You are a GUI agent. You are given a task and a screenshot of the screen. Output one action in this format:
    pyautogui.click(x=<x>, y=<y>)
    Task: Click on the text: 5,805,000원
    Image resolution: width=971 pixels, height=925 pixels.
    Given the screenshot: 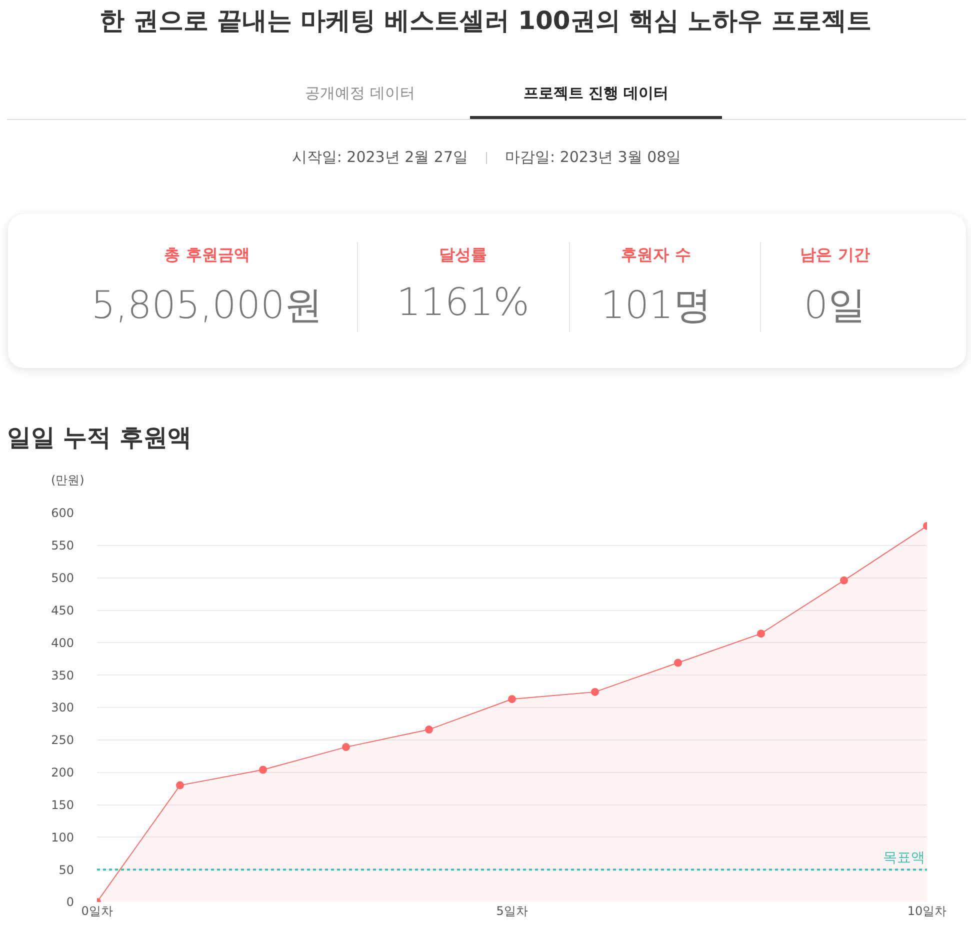 What is the action you would take?
    pyautogui.click(x=207, y=305)
    